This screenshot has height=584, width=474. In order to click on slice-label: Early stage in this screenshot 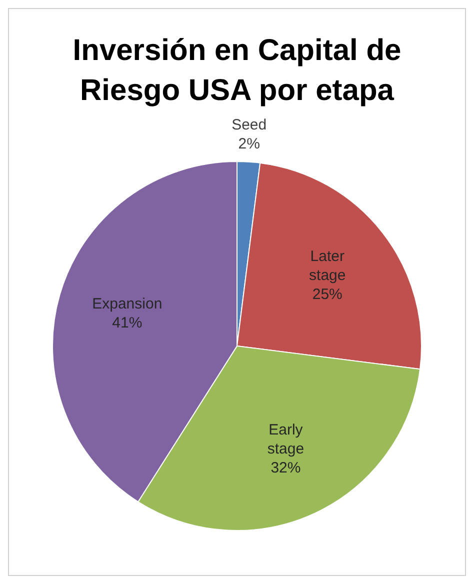, I will do `click(285, 440)`.